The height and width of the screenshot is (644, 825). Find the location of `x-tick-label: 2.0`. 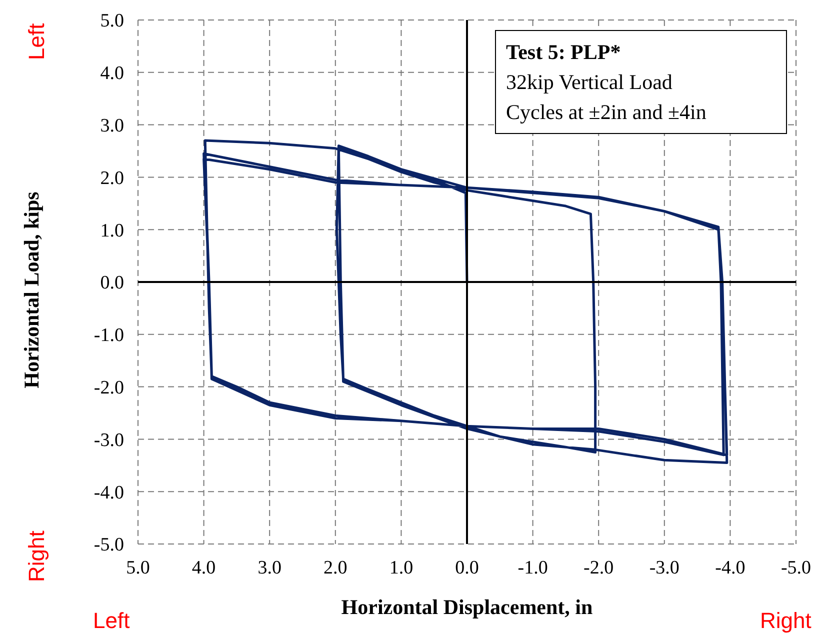

x-tick-label: 2.0 is located at coordinates (336, 567).